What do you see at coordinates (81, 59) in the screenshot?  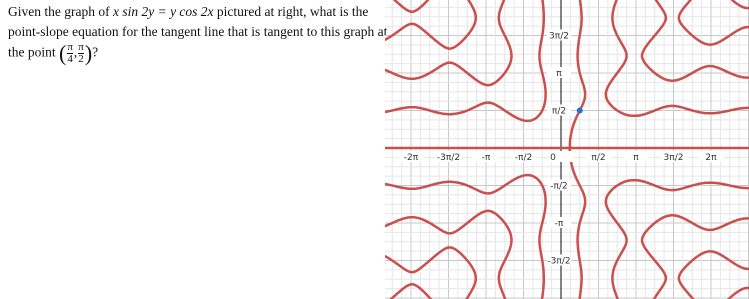 I see `den: 2` at bounding box center [81, 59].